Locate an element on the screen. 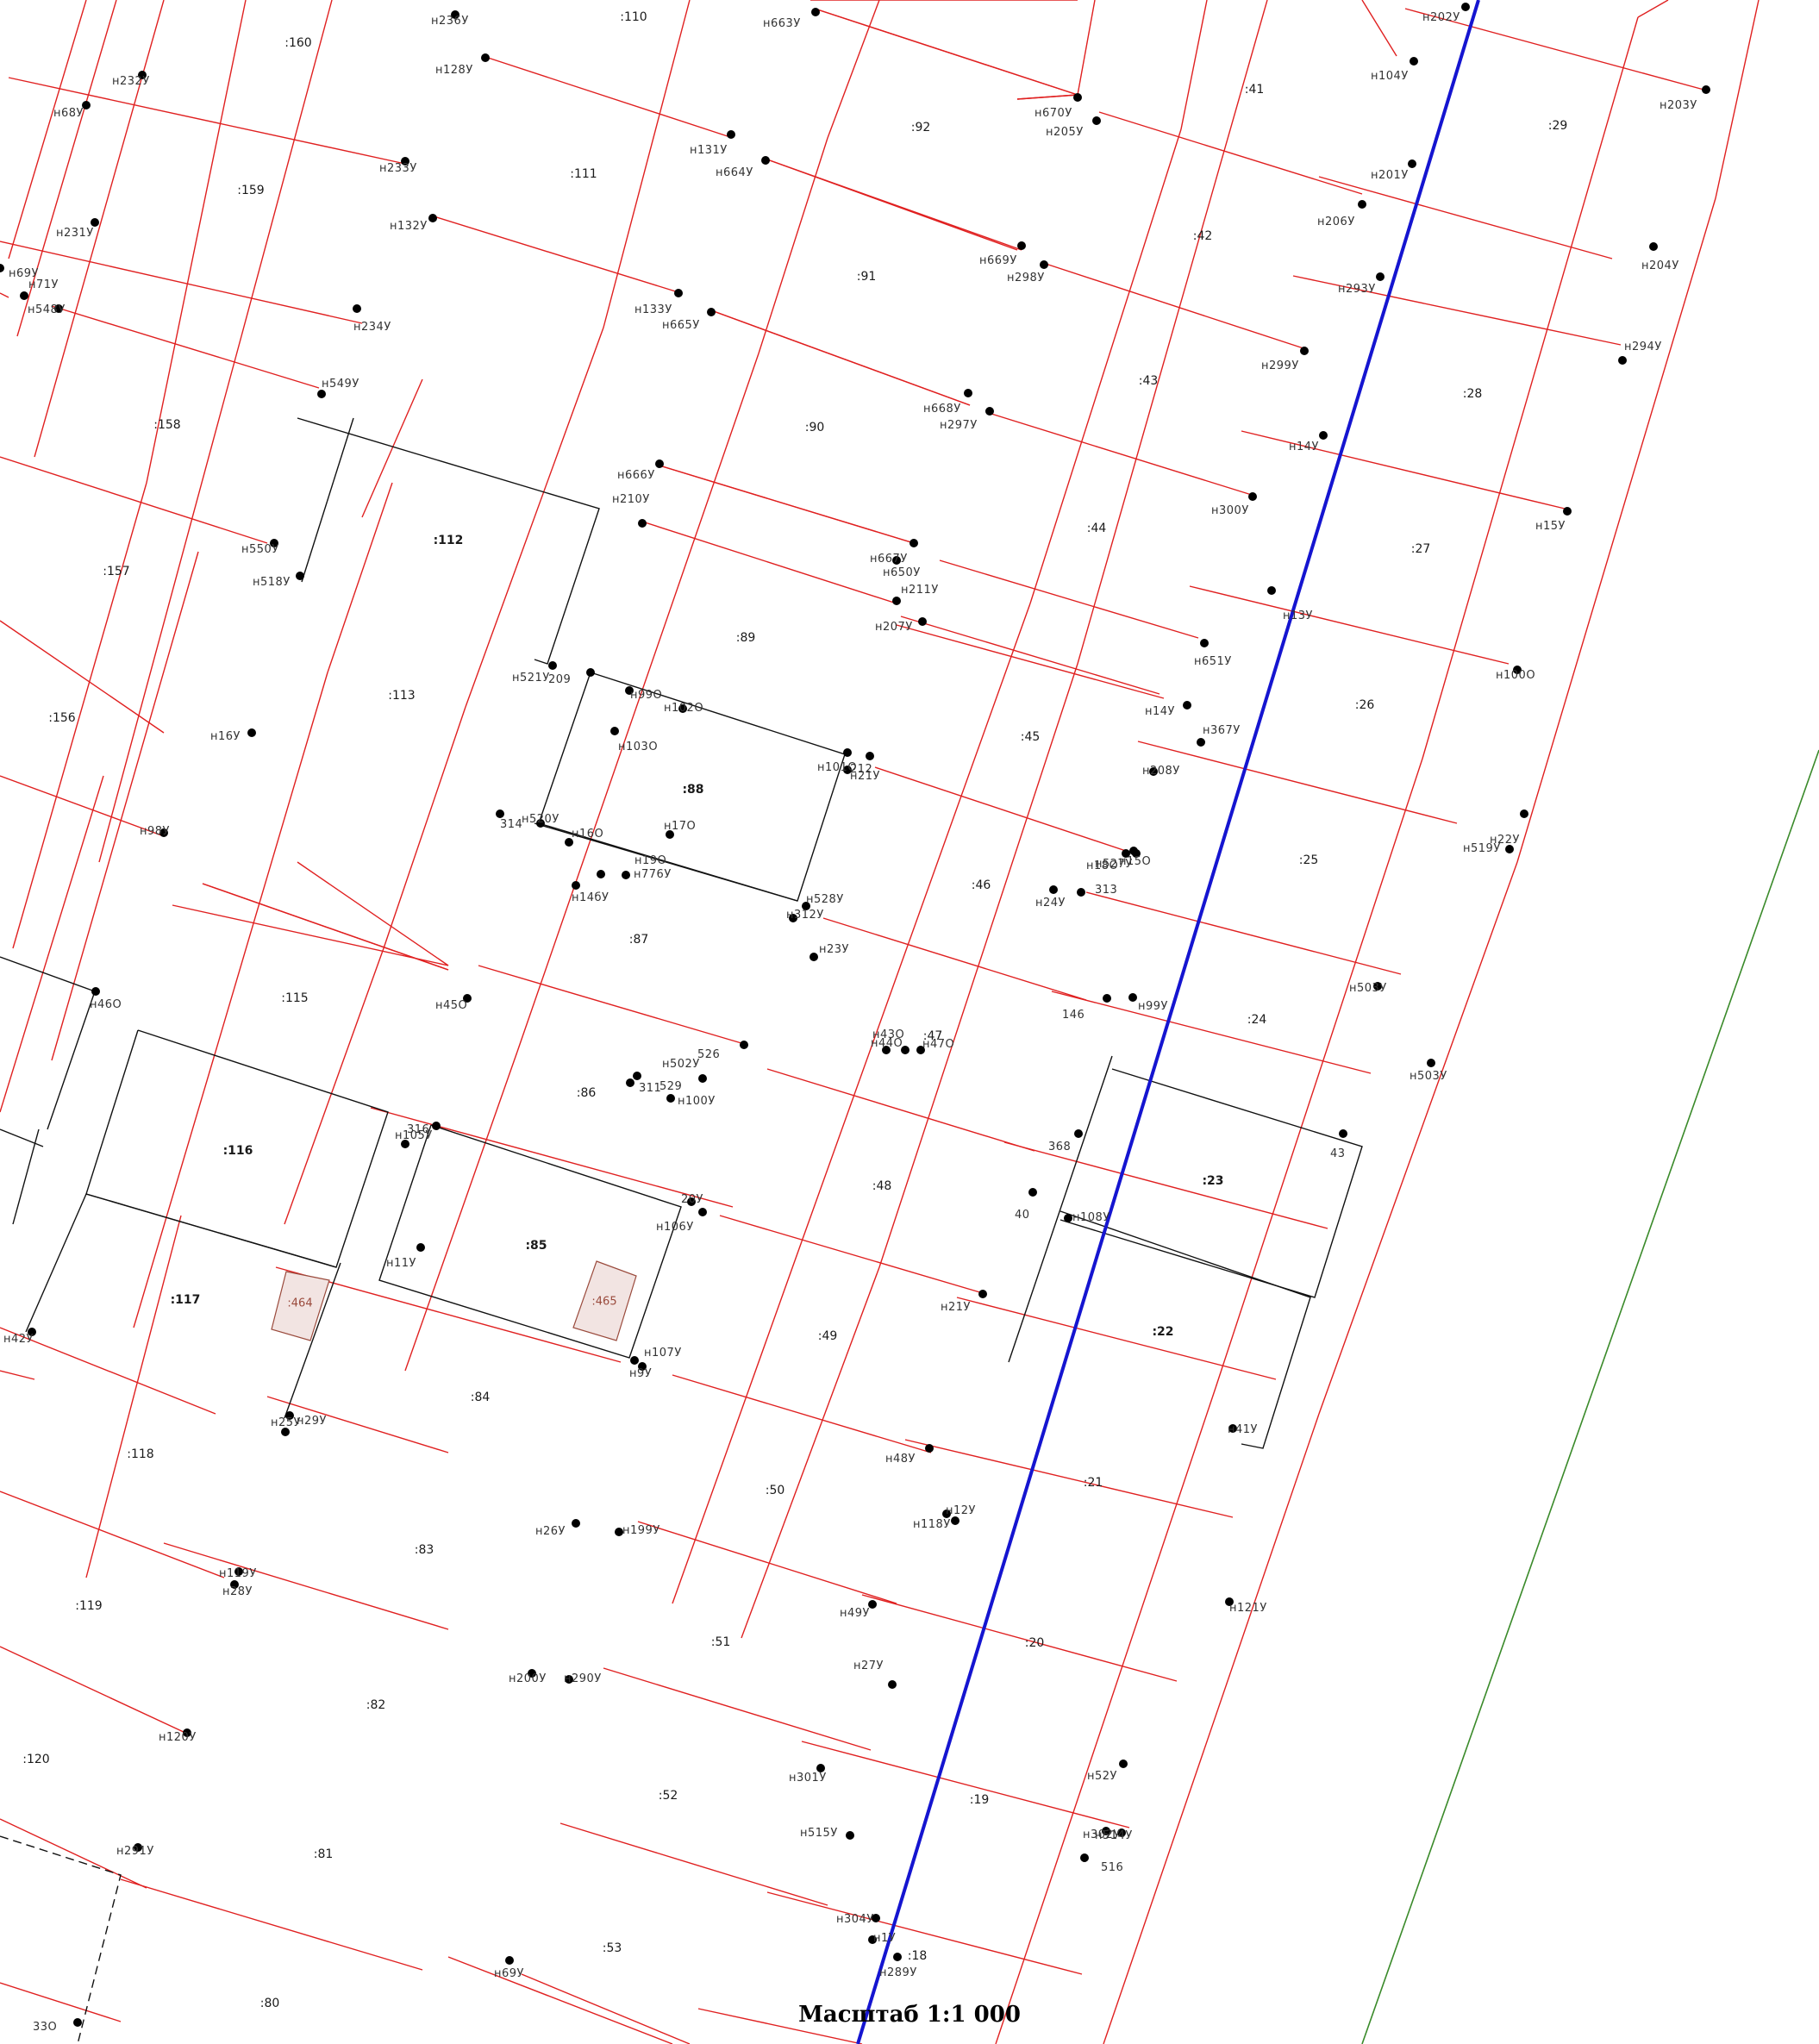 This screenshot has width=1819, height=2044. parcel-label: :83 is located at coordinates (424, 1550).